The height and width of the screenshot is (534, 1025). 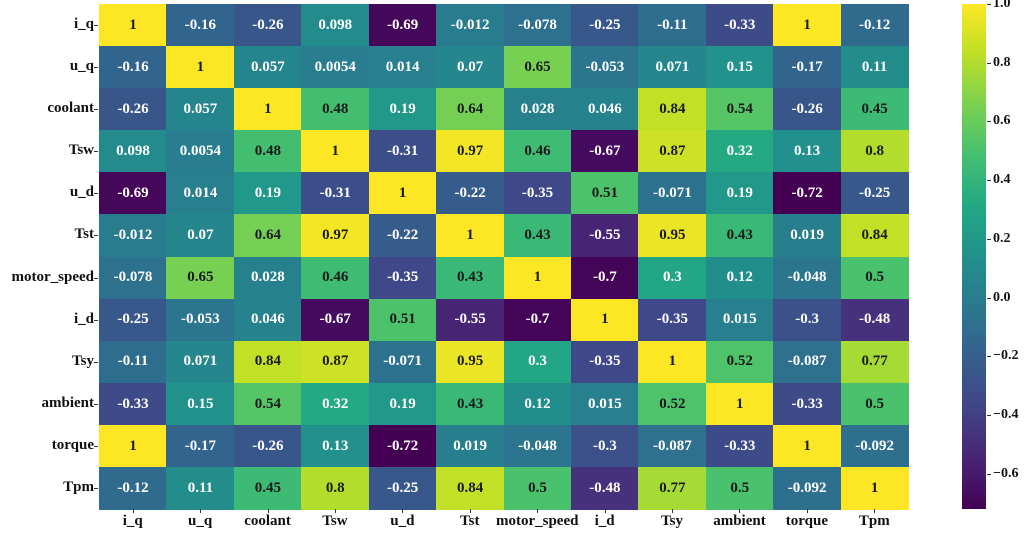 I want to click on heatmap-cell: 0.014, so click(x=402, y=67).